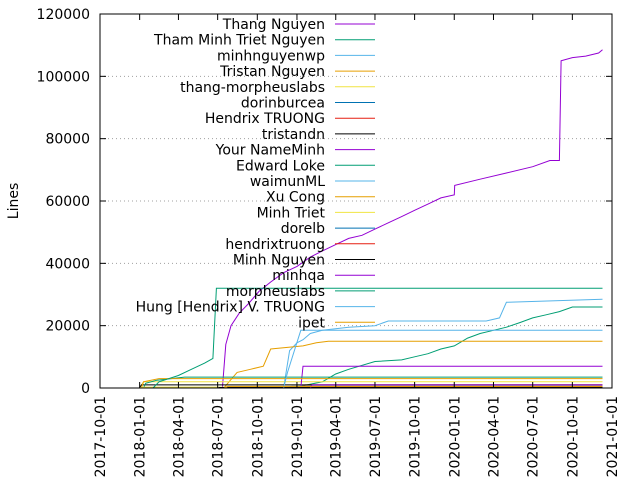  Describe the element at coordinates (573, 436) in the screenshot. I see `x-tick-label: 2020-10-01` at that location.